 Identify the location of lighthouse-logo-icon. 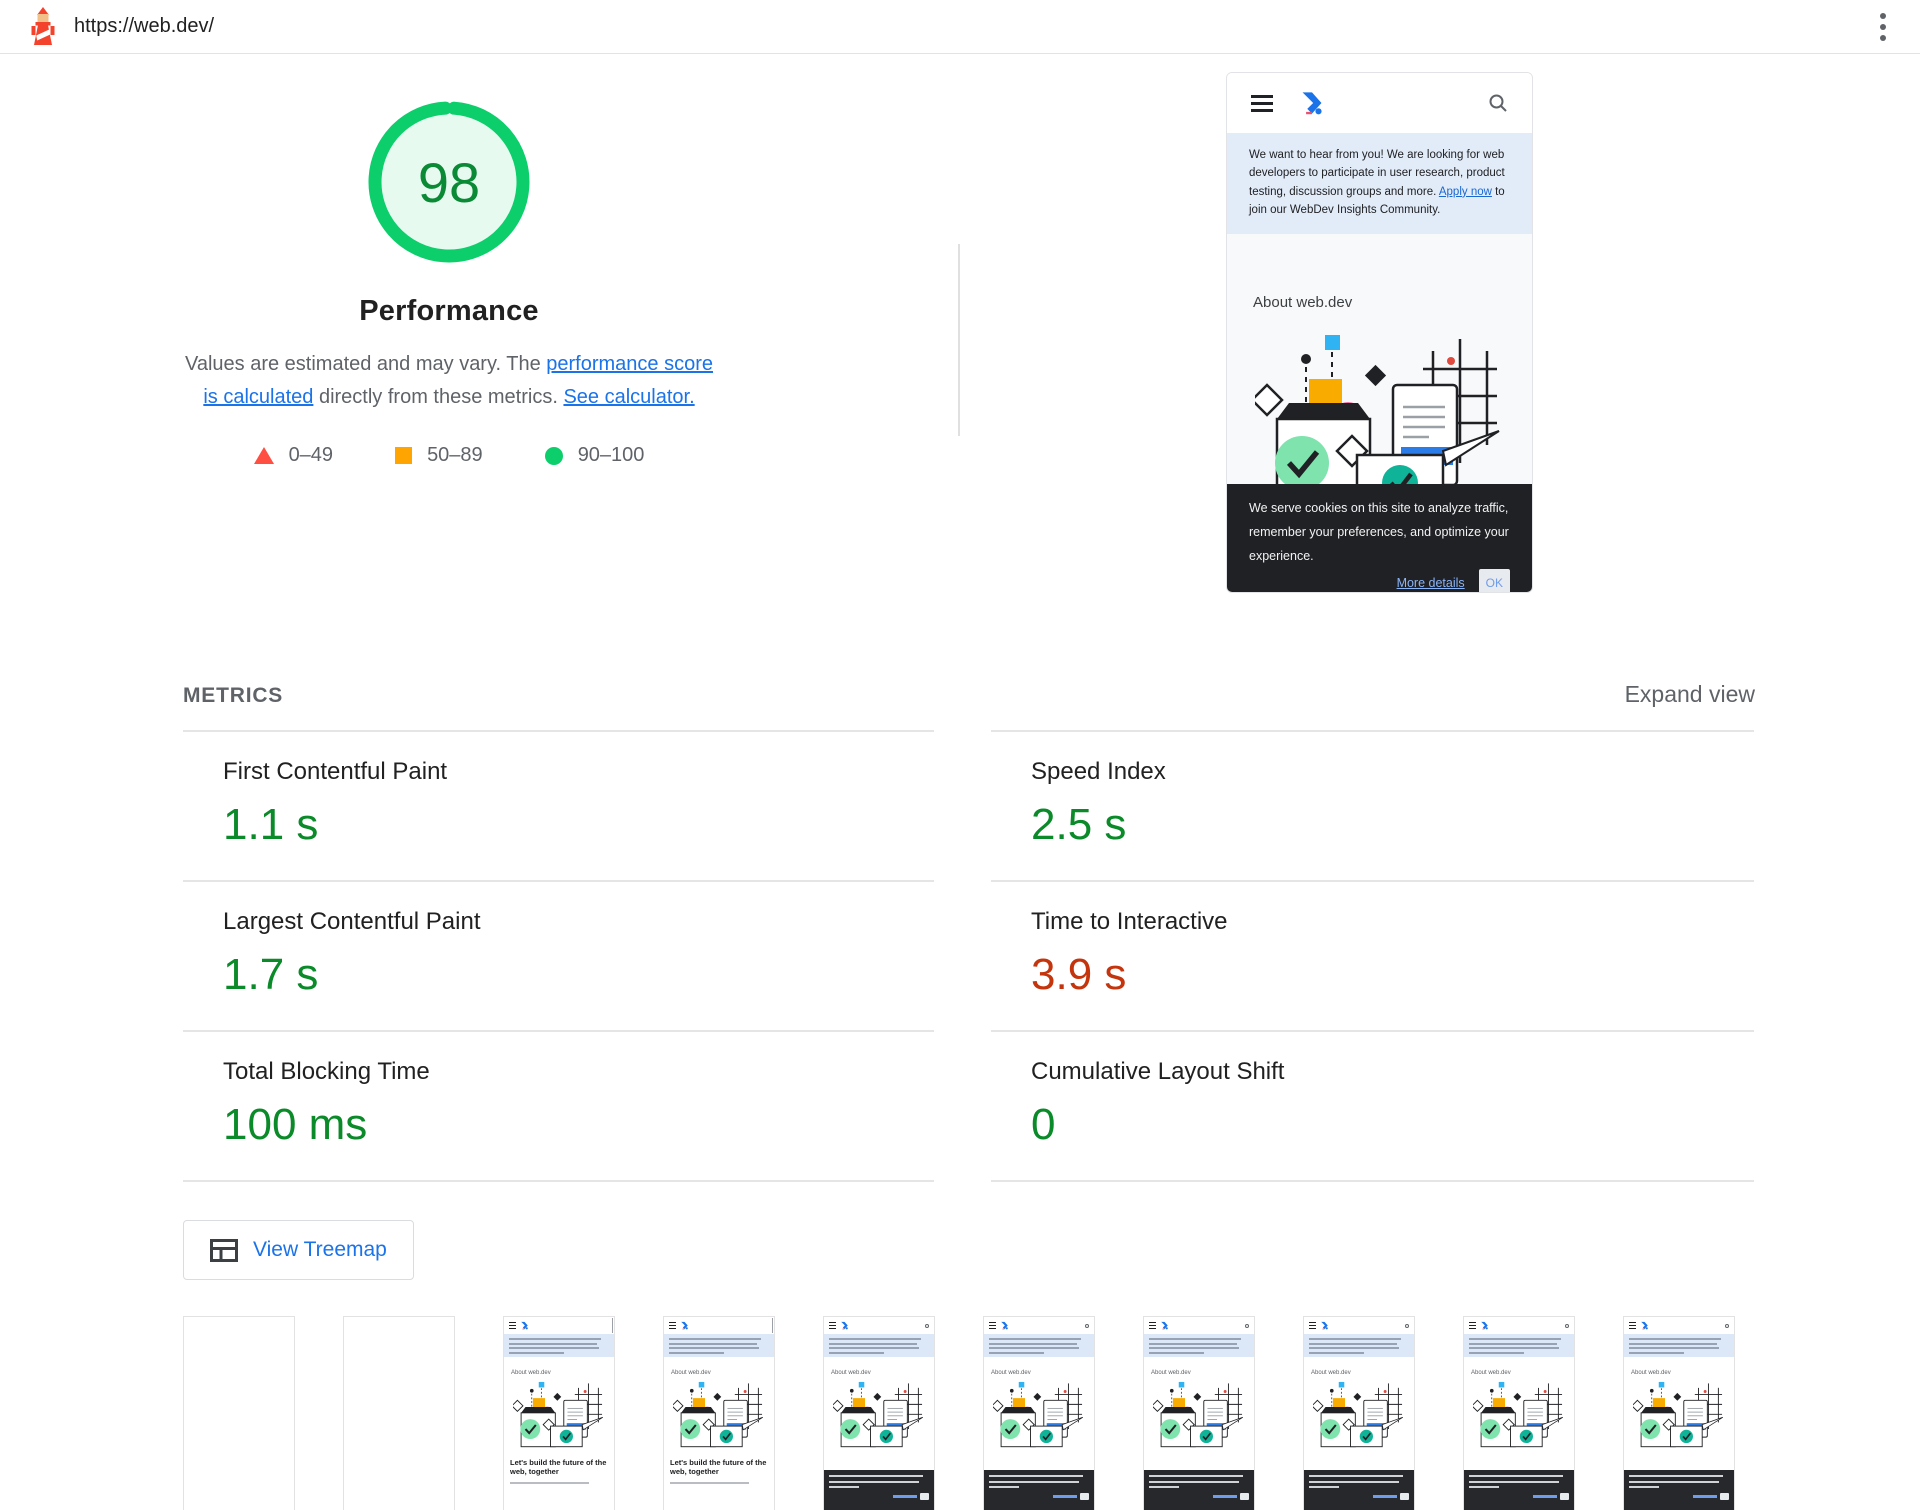
(43, 25).